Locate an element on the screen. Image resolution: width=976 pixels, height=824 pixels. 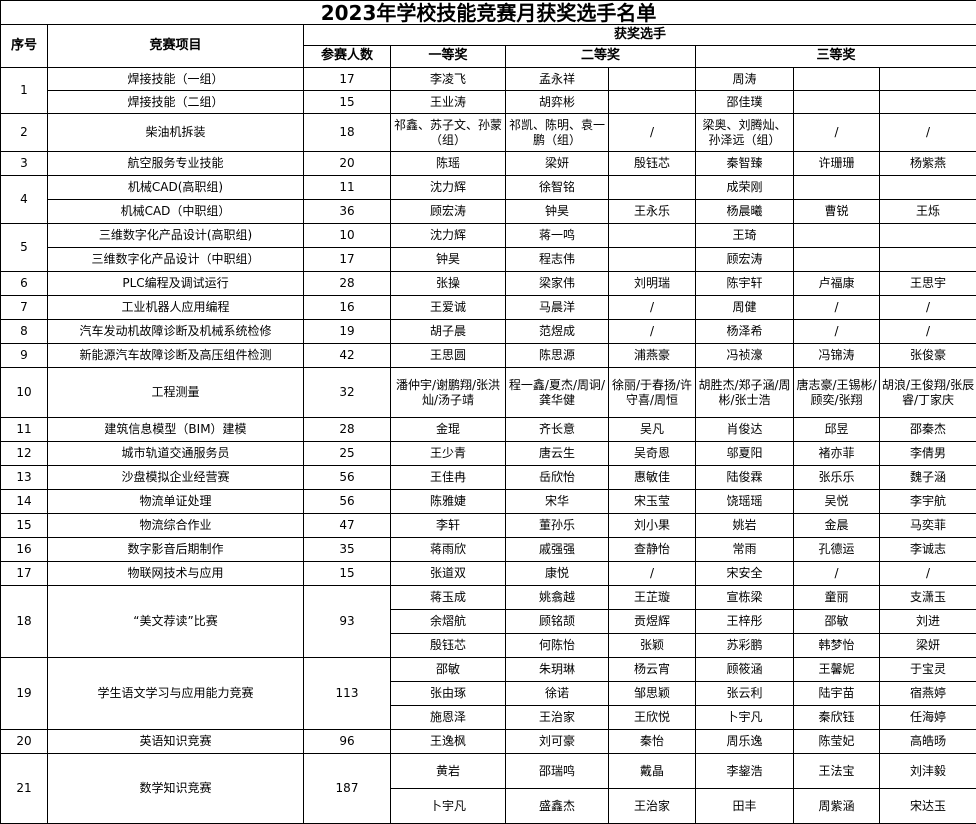
winner-cell-first: 施恩泽 is located at coordinates (448, 717).